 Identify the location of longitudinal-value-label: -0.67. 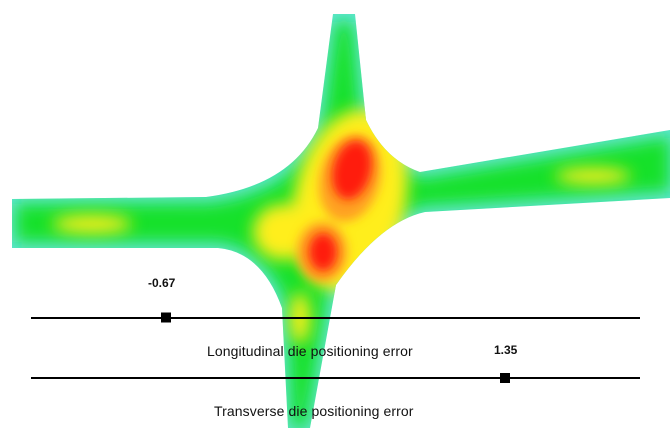
(162, 283).